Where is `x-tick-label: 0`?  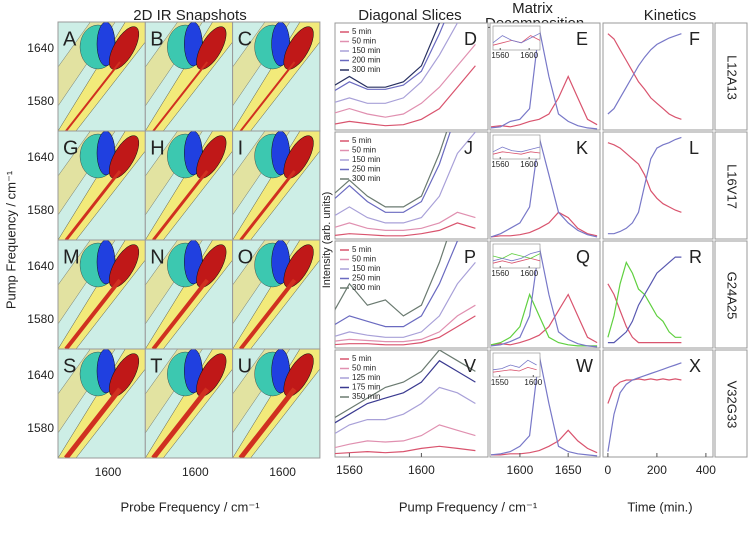 x-tick-label: 0 is located at coordinates (608, 470).